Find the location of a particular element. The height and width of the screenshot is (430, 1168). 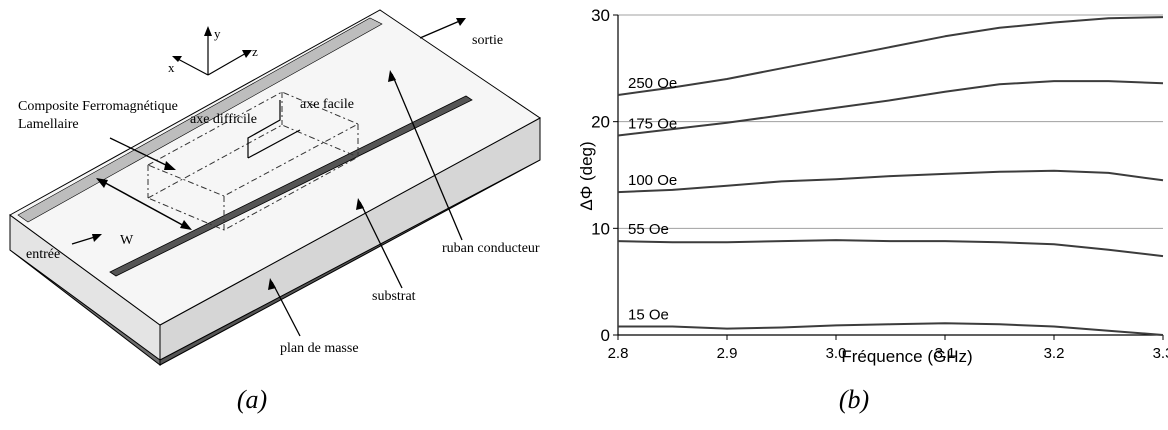

series-label: 250 Oe is located at coordinates (652, 83).